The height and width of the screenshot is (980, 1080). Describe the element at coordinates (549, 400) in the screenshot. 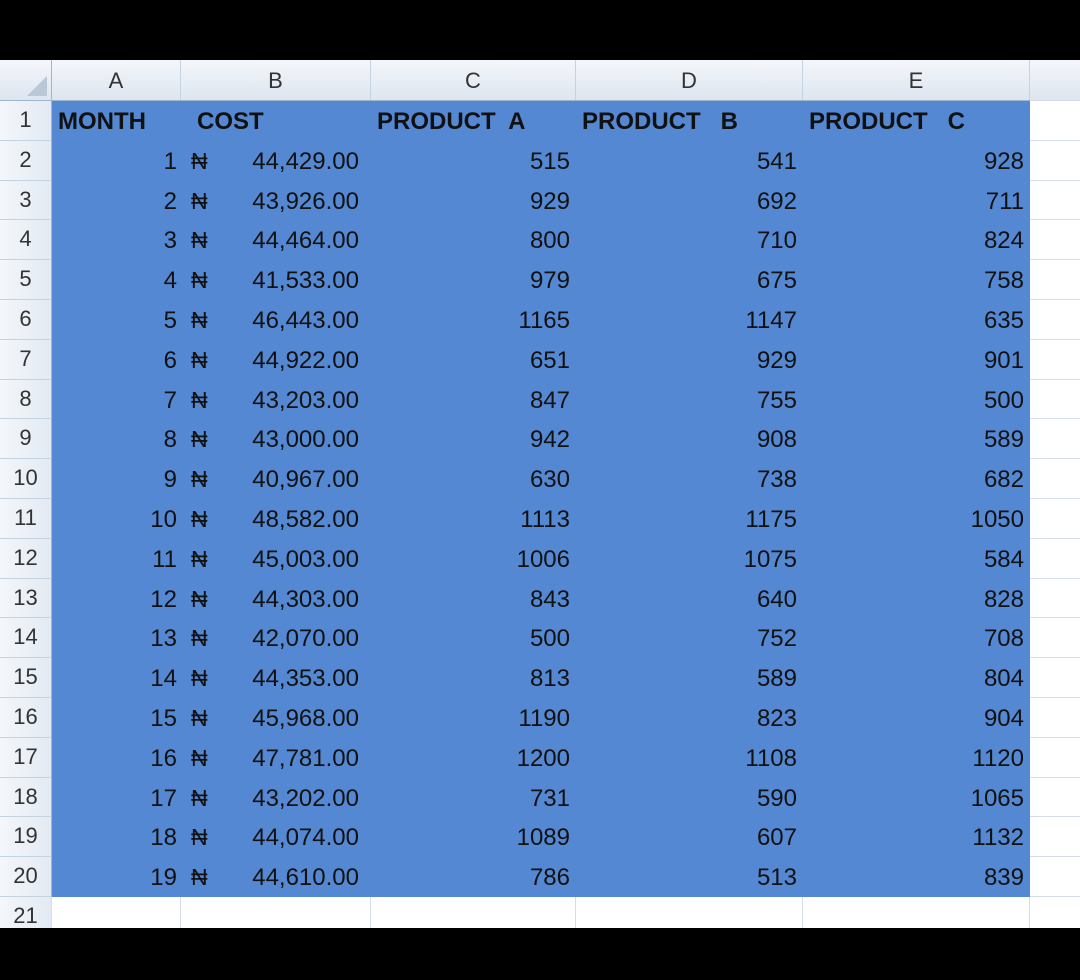

I see `table-cell: 847` at that location.